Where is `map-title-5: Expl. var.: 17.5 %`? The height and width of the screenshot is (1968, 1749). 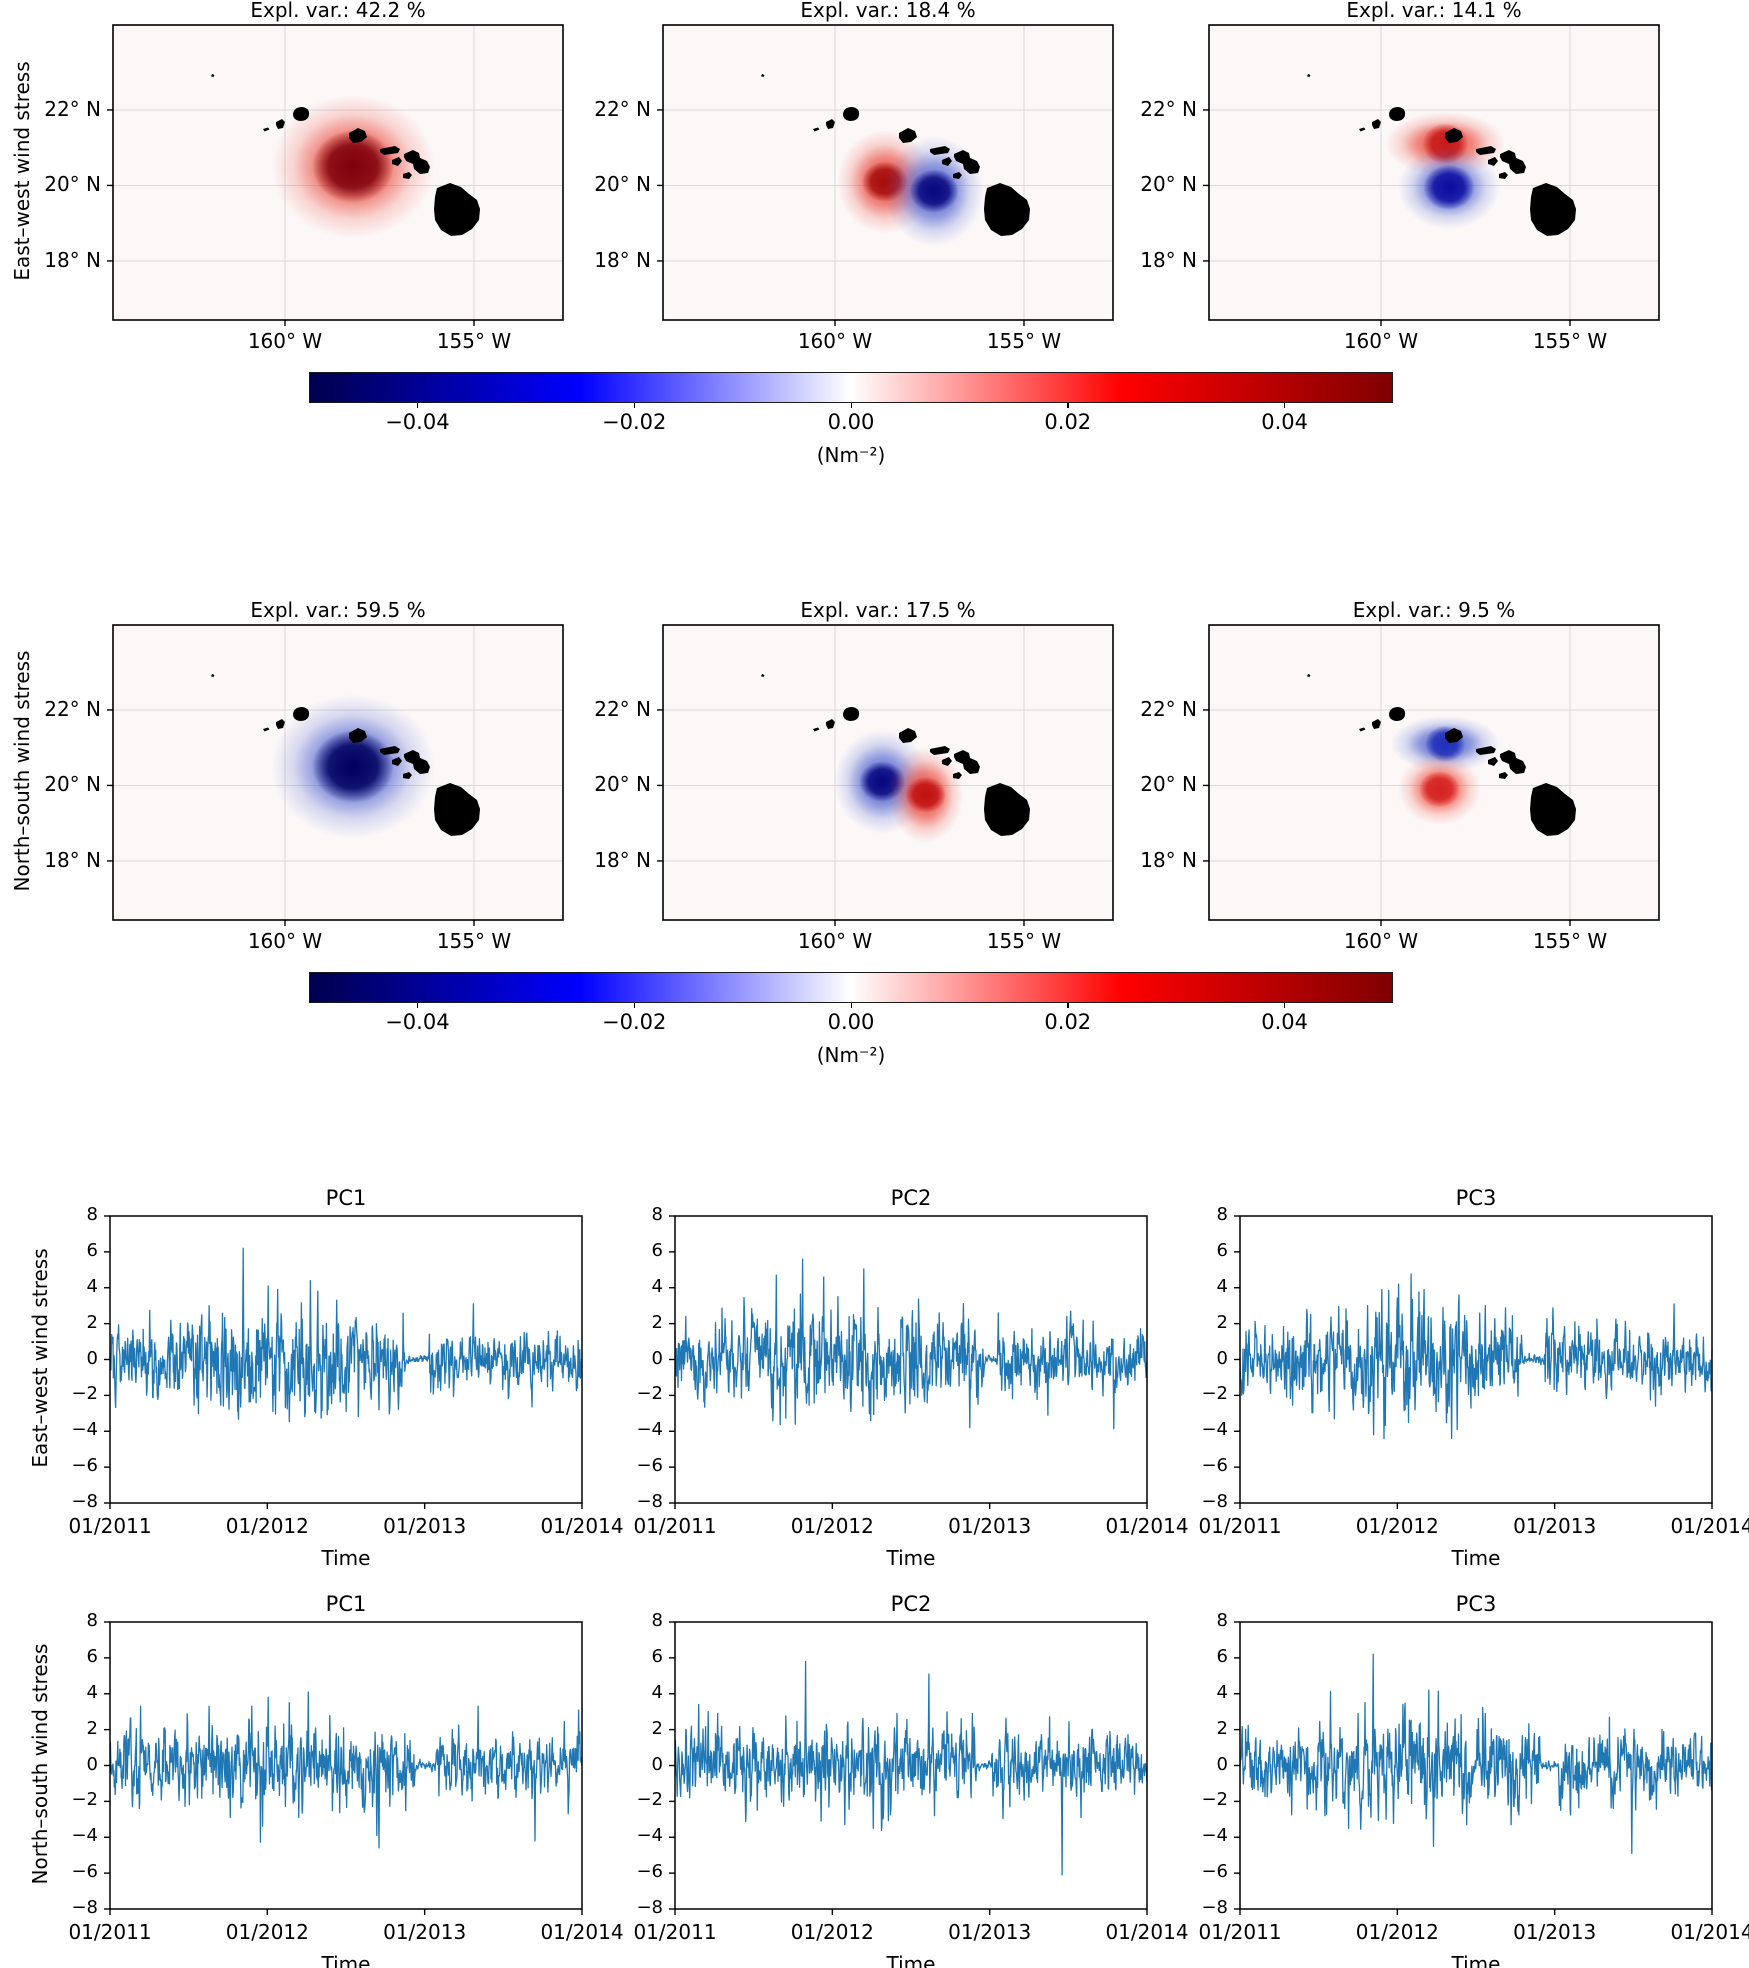 map-title-5: Expl. var.: 17.5 % is located at coordinates (888, 610).